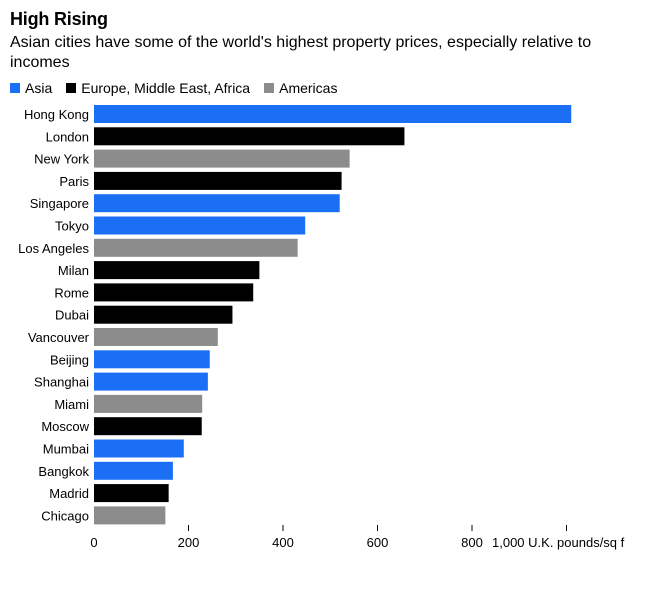  What do you see at coordinates (308, 88) in the screenshot?
I see `legend-label-americas: Americas` at bounding box center [308, 88].